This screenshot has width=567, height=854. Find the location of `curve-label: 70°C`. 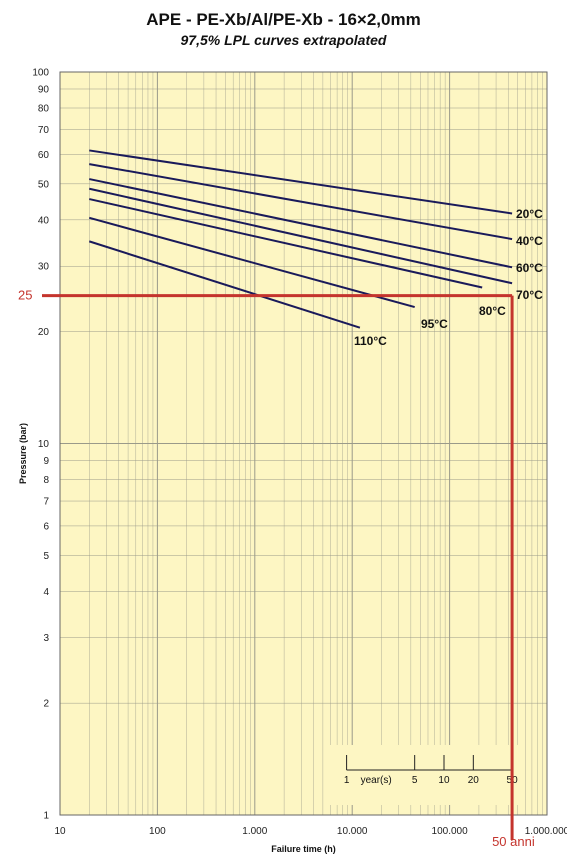

curve-label: 70°C is located at coordinates (529, 295).